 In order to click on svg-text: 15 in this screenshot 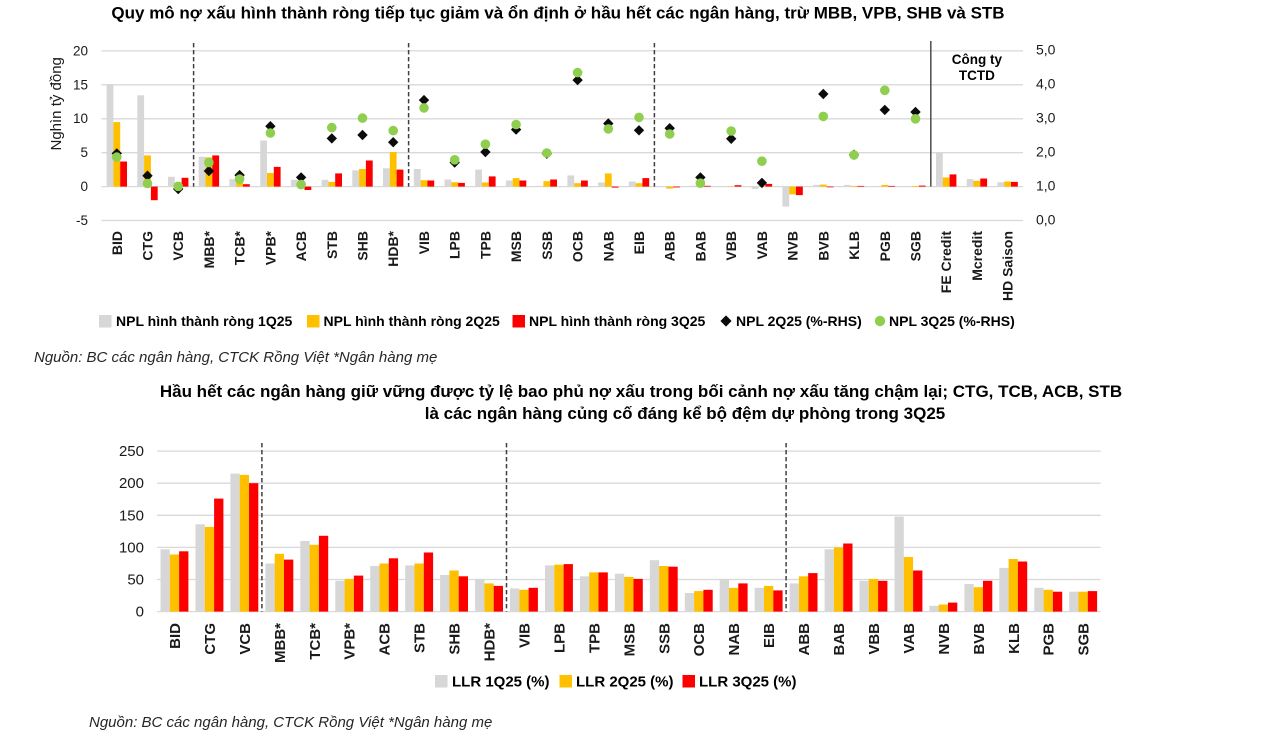, I will do `click(80, 84)`.